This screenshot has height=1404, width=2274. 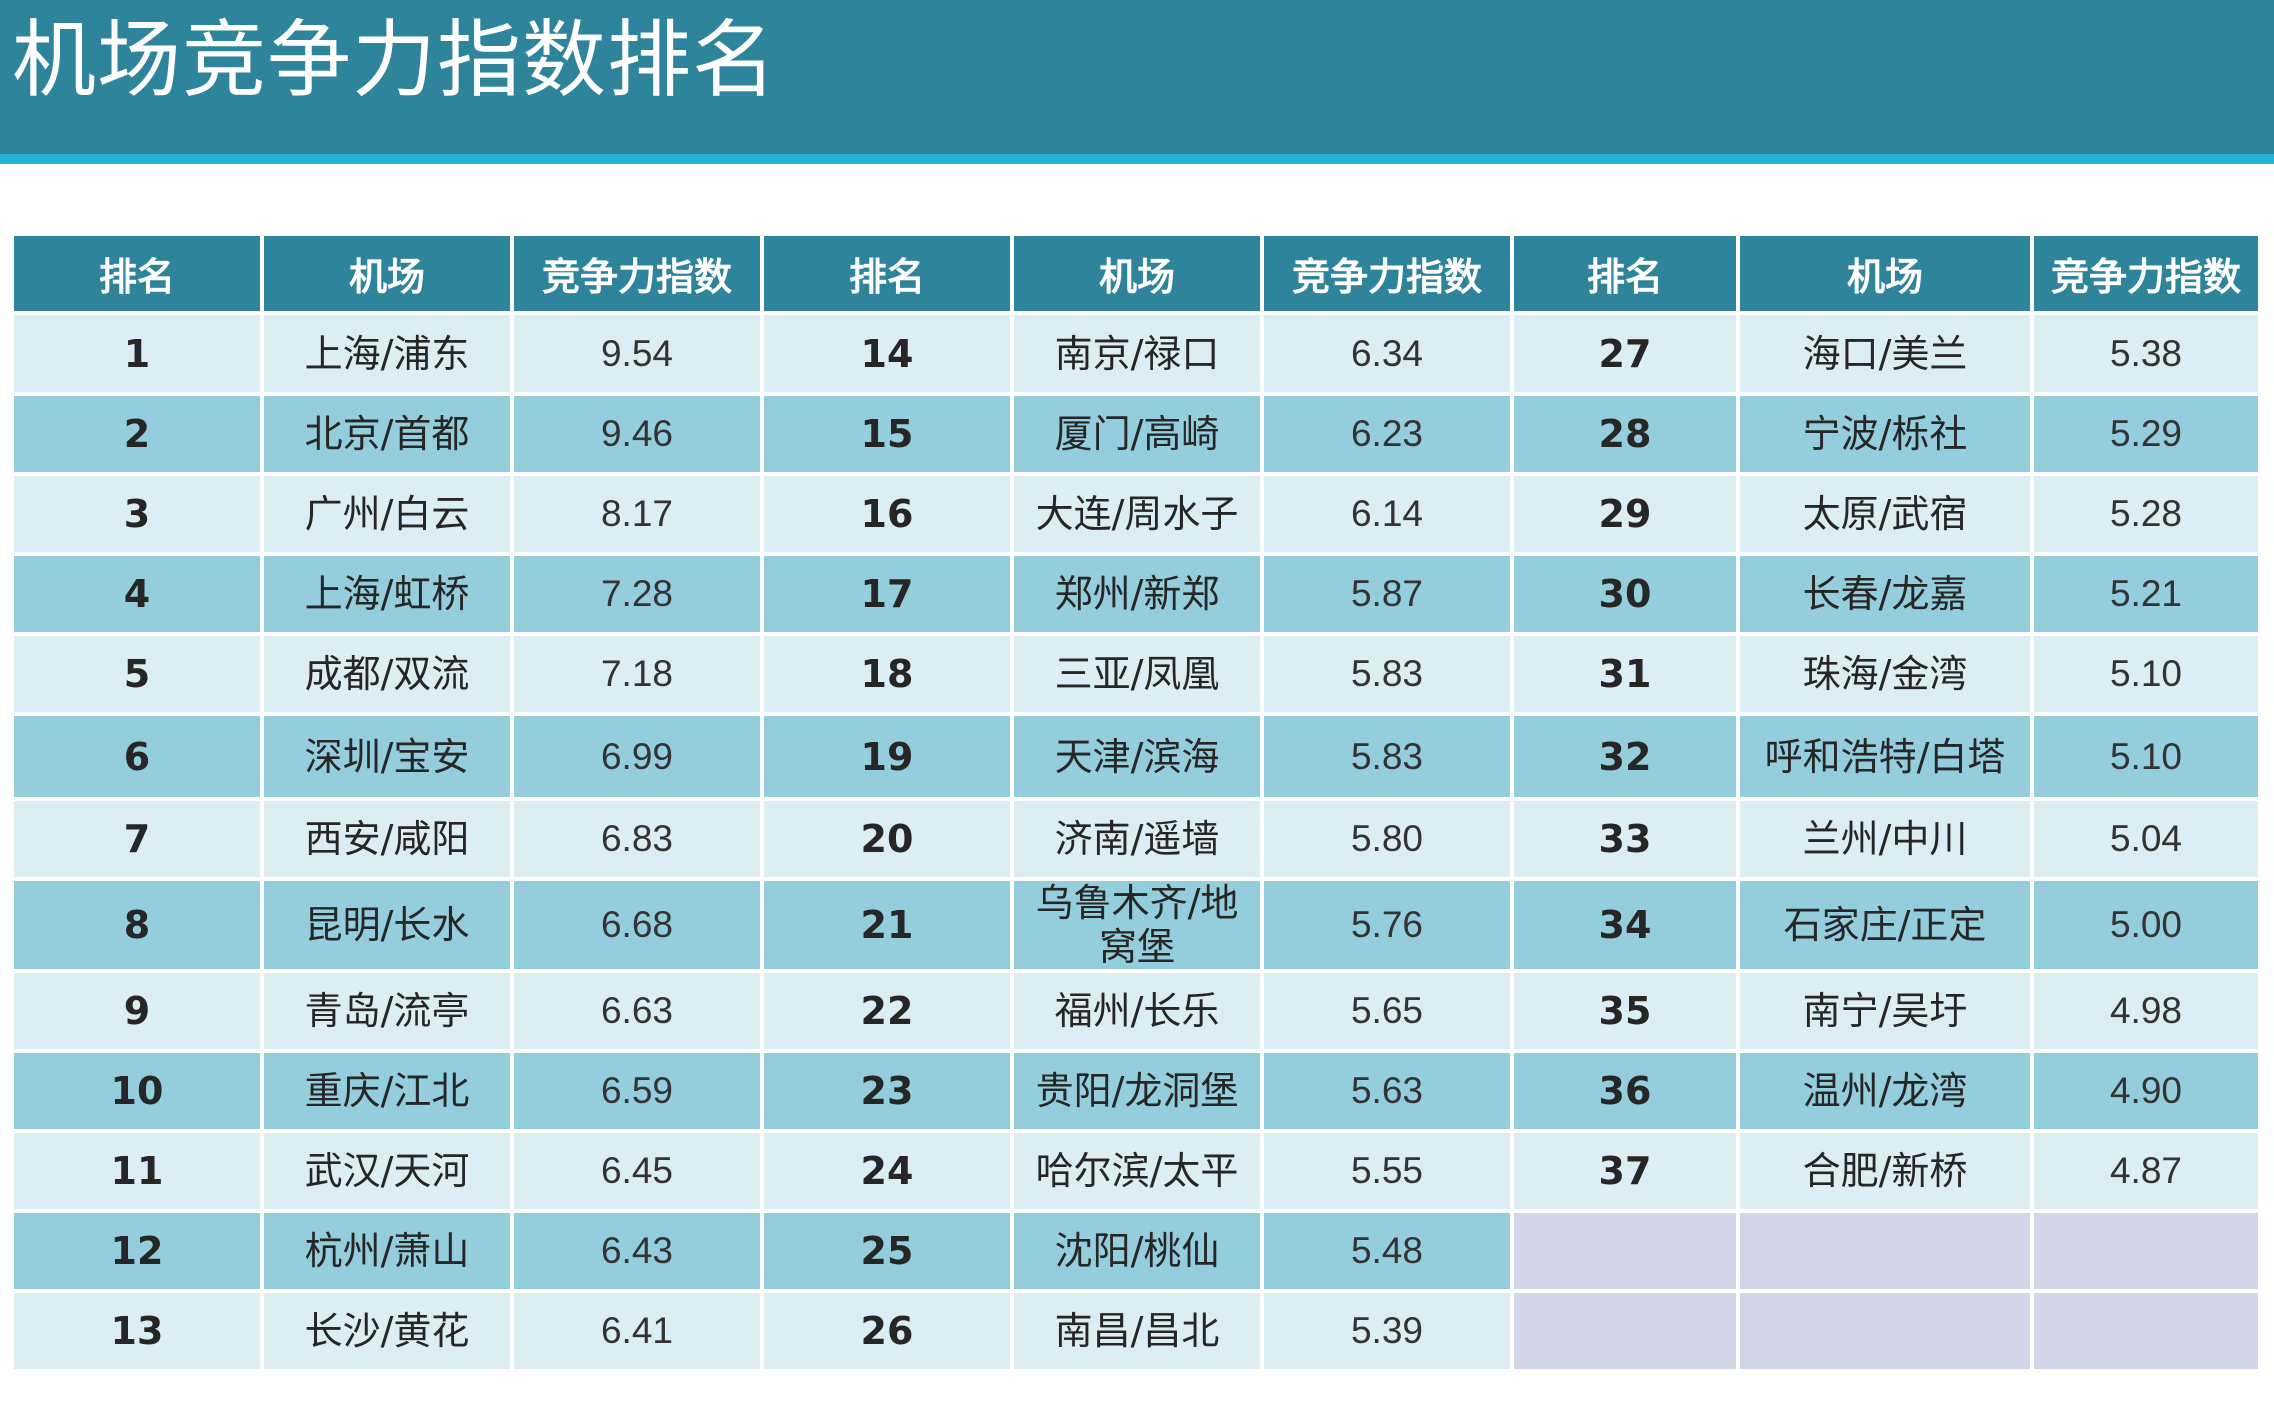 What do you see at coordinates (887, 594) in the screenshot?
I see `rank-cell: 17` at bounding box center [887, 594].